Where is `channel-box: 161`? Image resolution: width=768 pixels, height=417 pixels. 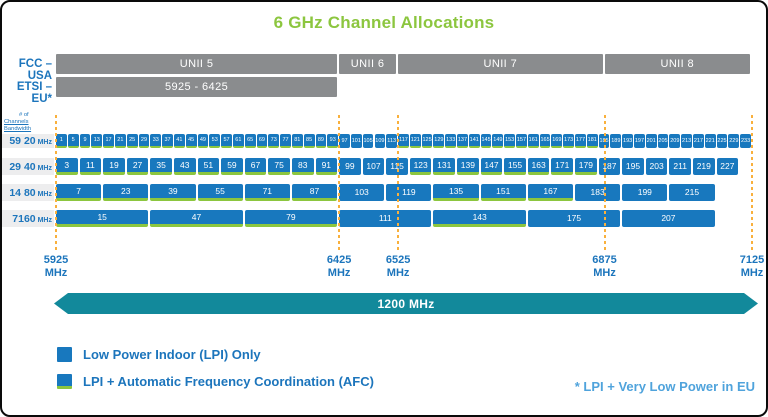 channel-box: 161 is located at coordinates (533, 141).